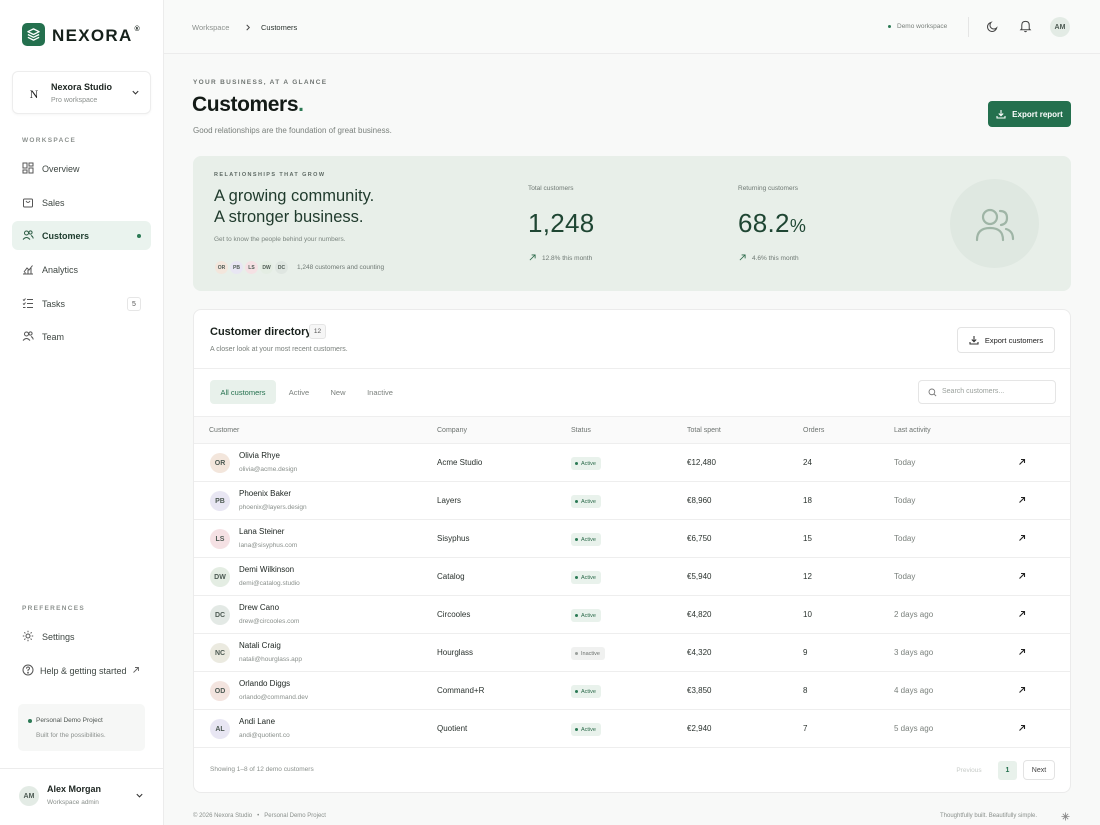  I want to click on next-page-button: Next, so click(1039, 770).